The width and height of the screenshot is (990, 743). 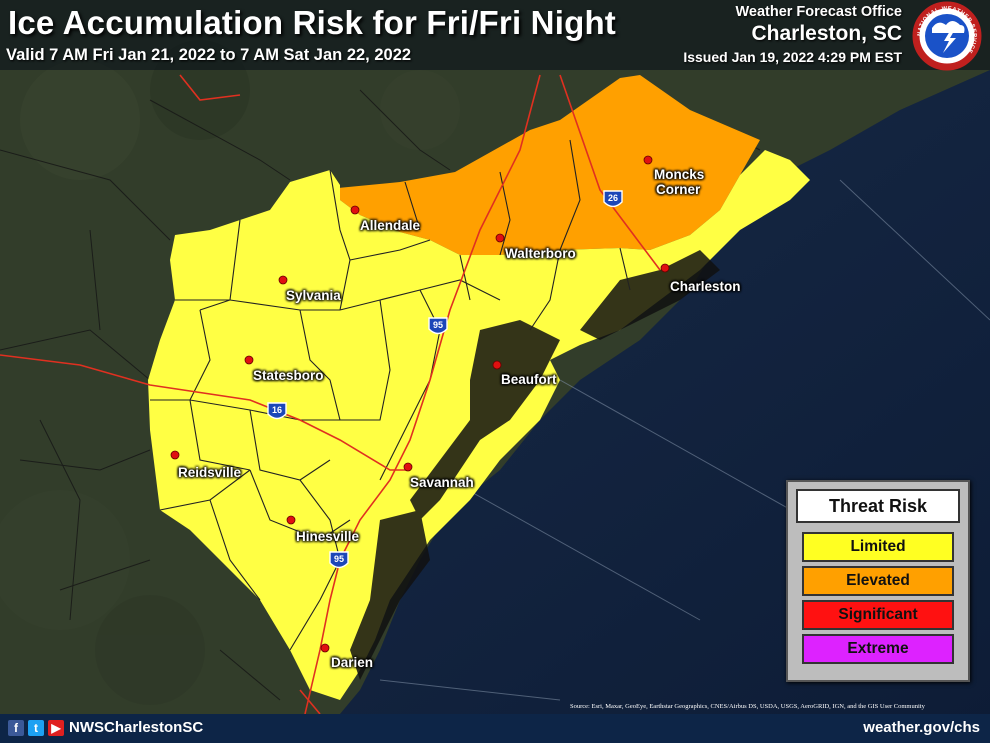 What do you see at coordinates (497, 365) in the screenshot?
I see `city-dot-beaufort` at bounding box center [497, 365].